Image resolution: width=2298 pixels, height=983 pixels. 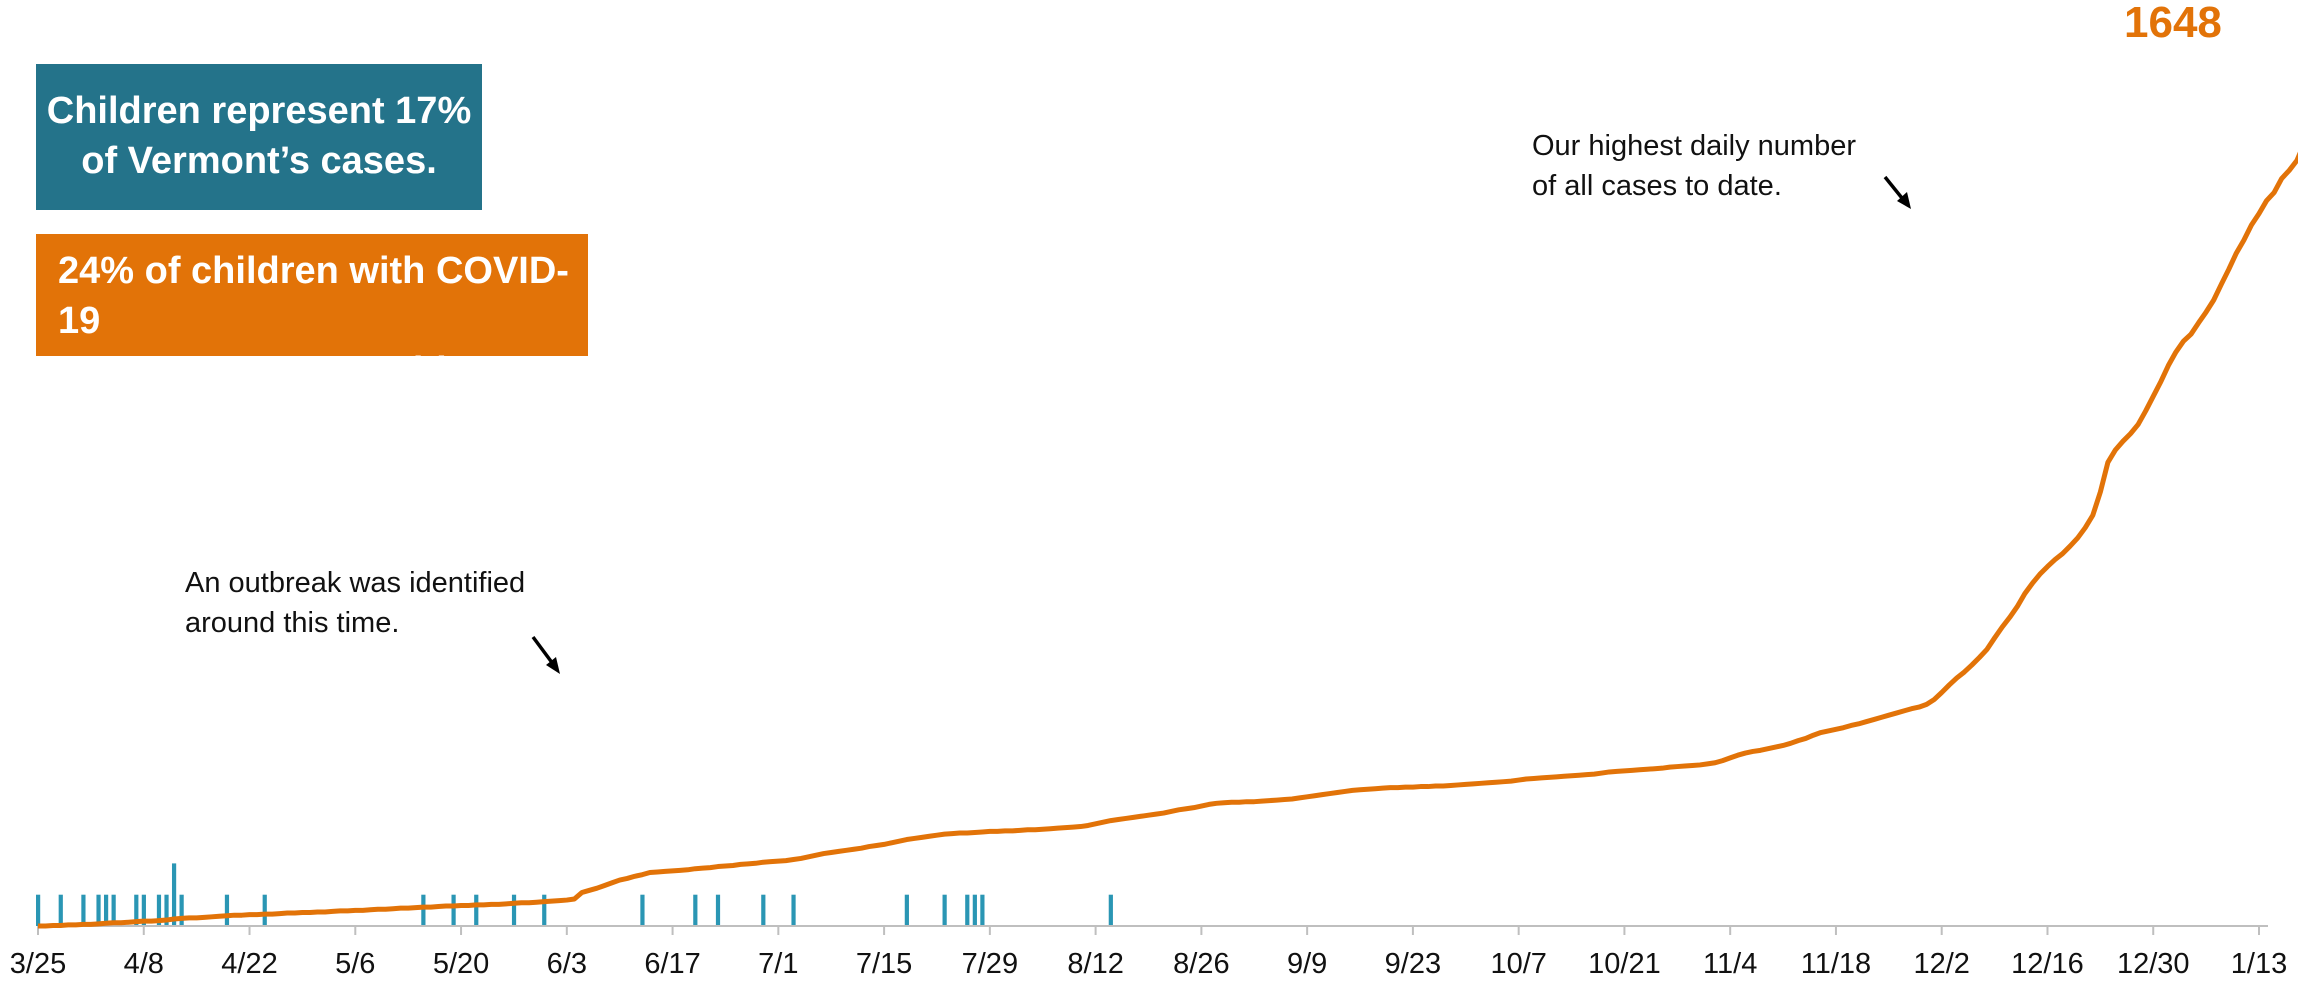 What do you see at coordinates (1730, 964) in the screenshot?
I see `x-axis-tick-label: 11/4` at bounding box center [1730, 964].